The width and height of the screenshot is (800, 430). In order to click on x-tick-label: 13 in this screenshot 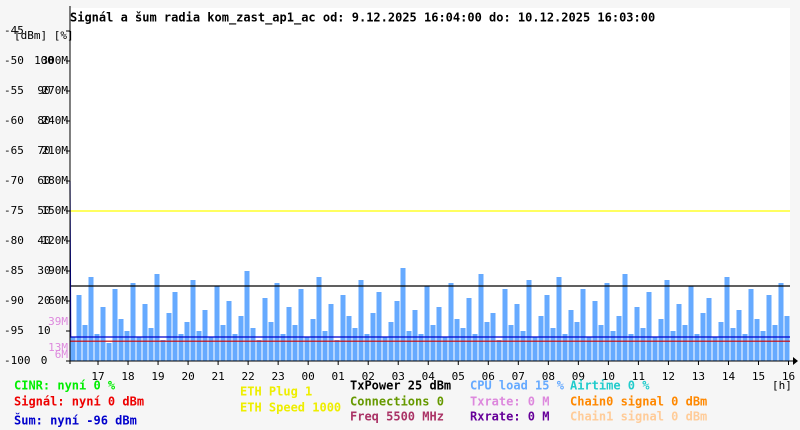, I will do `click(698, 376)`.